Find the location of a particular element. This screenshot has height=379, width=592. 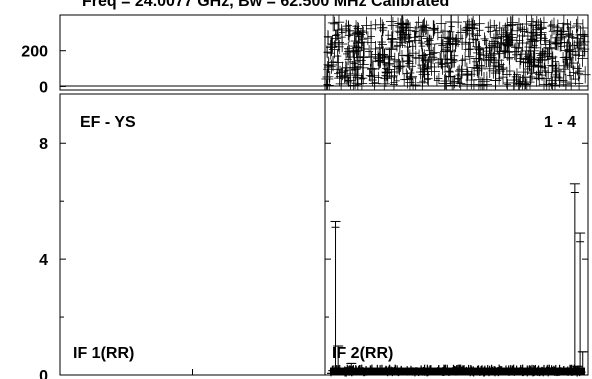

amp-ytick-label: 4 is located at coordinates (43, 260).